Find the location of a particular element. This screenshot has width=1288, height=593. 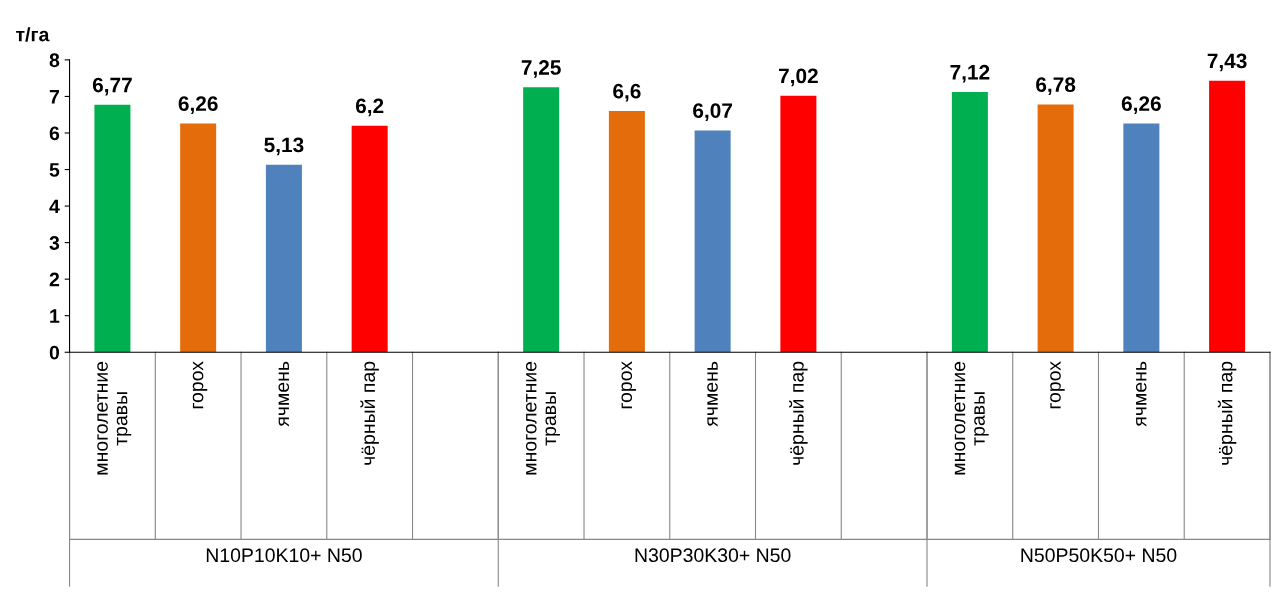

y-tick-label: 5 is located at coordinates (54, 170).